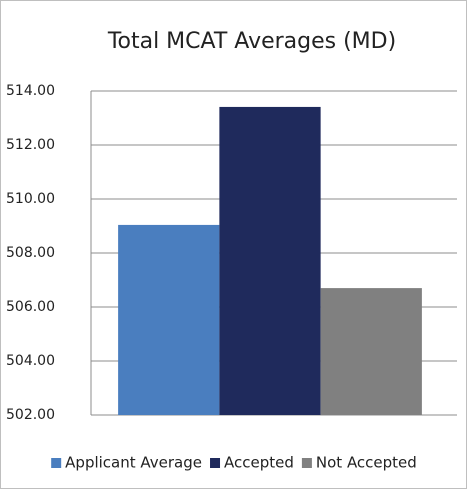 The width and height of the screenshot is (468, 490). What do you see at coordinates (251, 41) in the screenshot?
I see `chart-title: Total MCAT Averages (MD)` at bounding box center [251, 41].